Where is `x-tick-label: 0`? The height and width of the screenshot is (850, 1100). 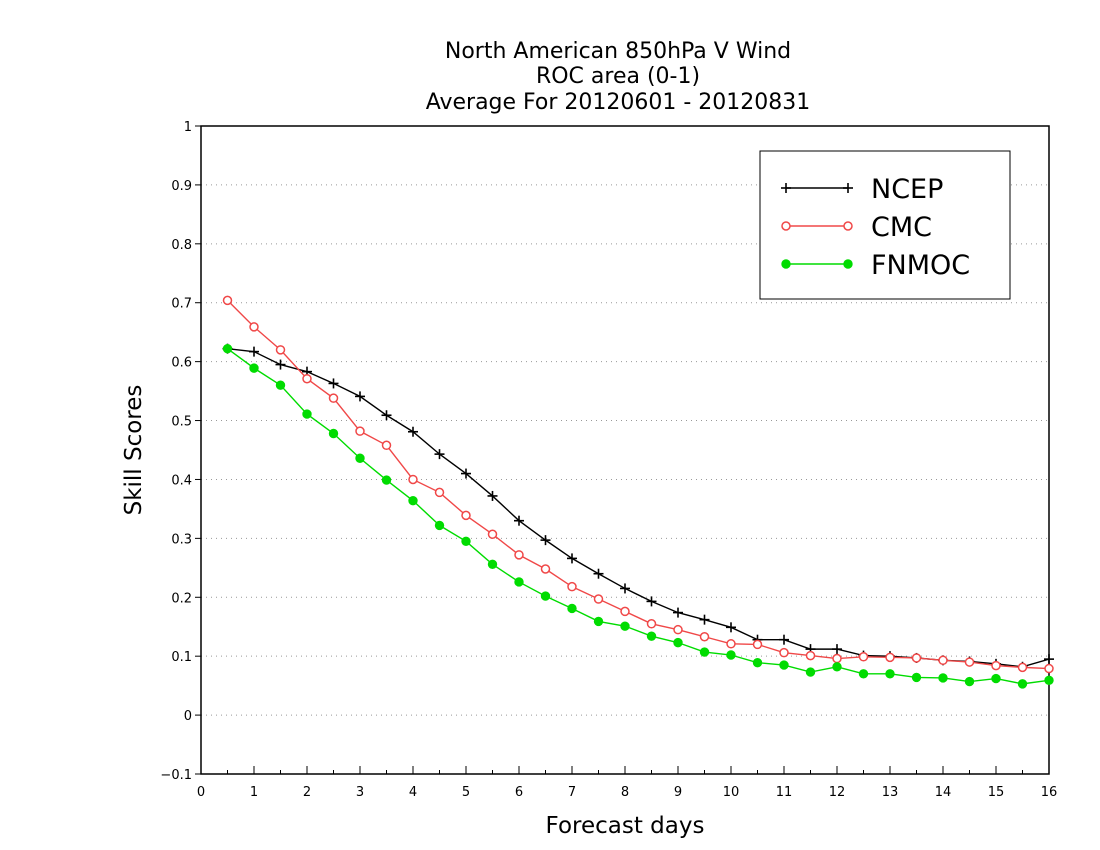 x-tick-label: 0 is located at coordinates (201, 792).